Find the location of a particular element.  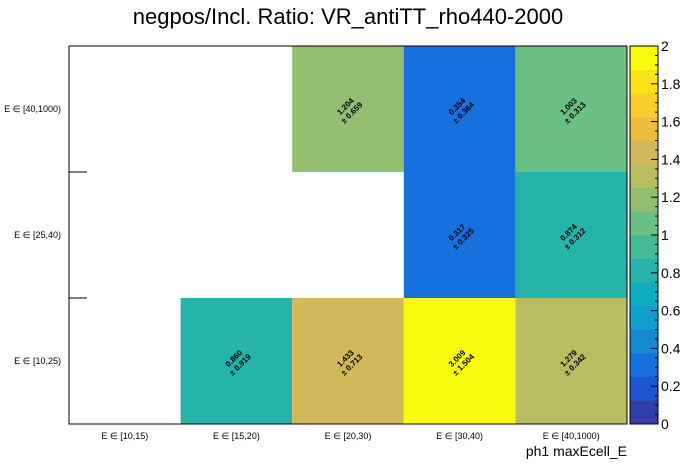

x-tick-label: E ∈ [15,20) is located at coordinates (236, 436).